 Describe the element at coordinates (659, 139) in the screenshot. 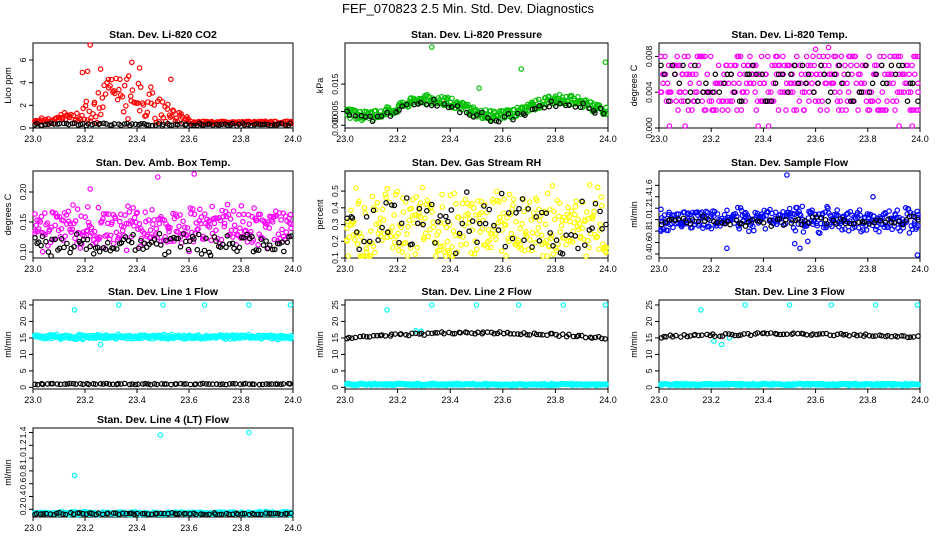

I see `x-tick-label: 23.0` at that location.